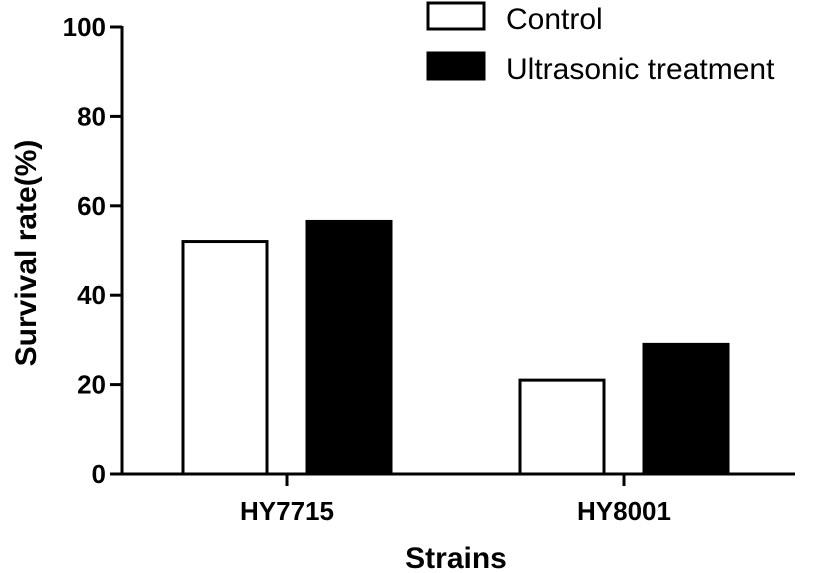 The image size is (827, 573). I want to click on x-axis-title: Strains, so click(456, 557).